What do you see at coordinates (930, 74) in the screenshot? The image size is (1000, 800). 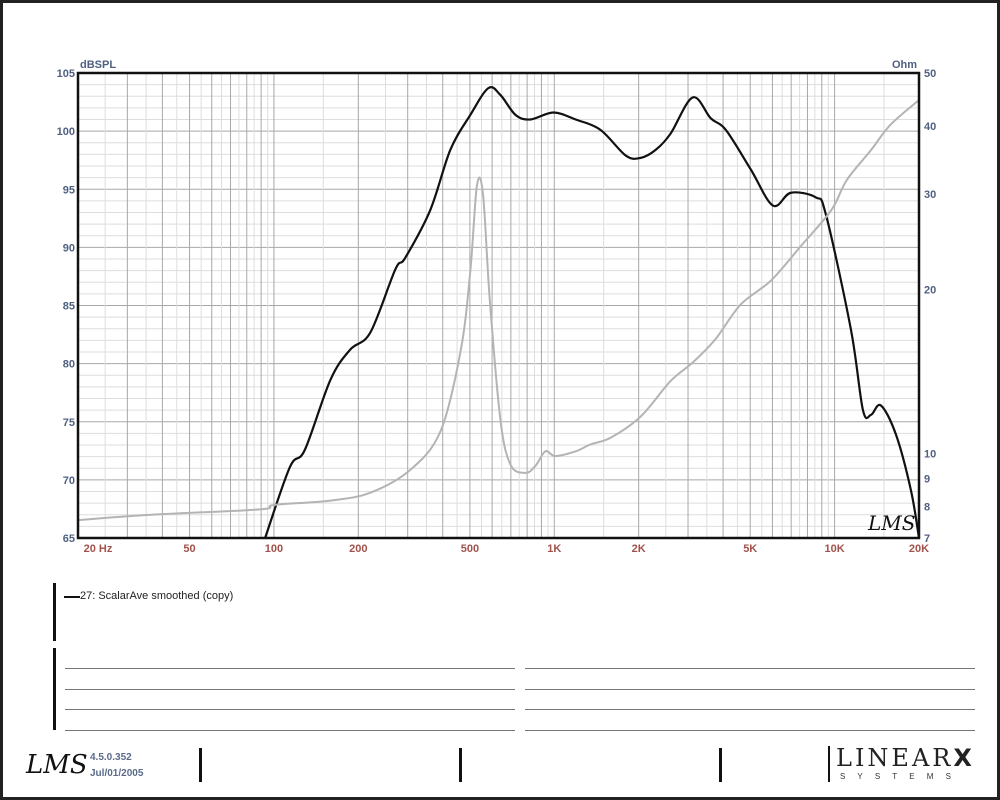 I see `y-right-tick-label: 50` at bounding box center [930, 74].